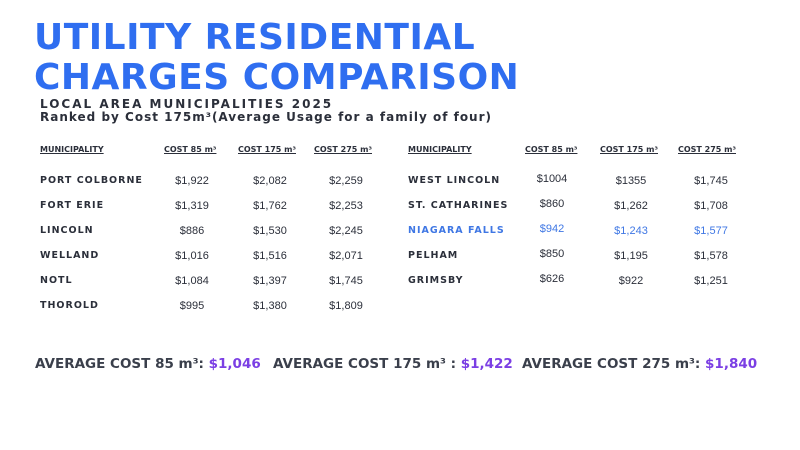 This screenshot has width=800, height=450. What do you see at coordinates (270, 256) in the screenshot?
I see `cost-175-value: $1,516` at bounding box center [270, 256].